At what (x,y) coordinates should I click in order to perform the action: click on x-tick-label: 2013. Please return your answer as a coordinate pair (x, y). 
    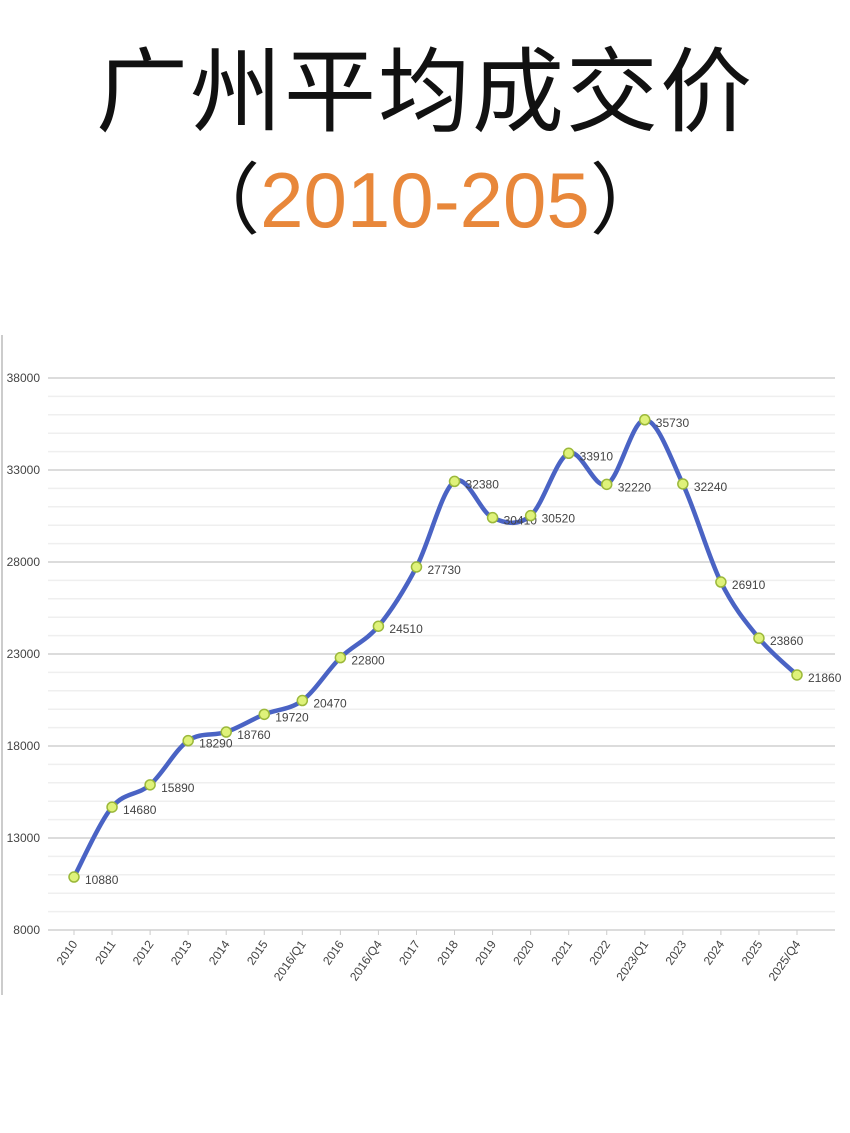
    Looking at the image, I should click on (181, 952).